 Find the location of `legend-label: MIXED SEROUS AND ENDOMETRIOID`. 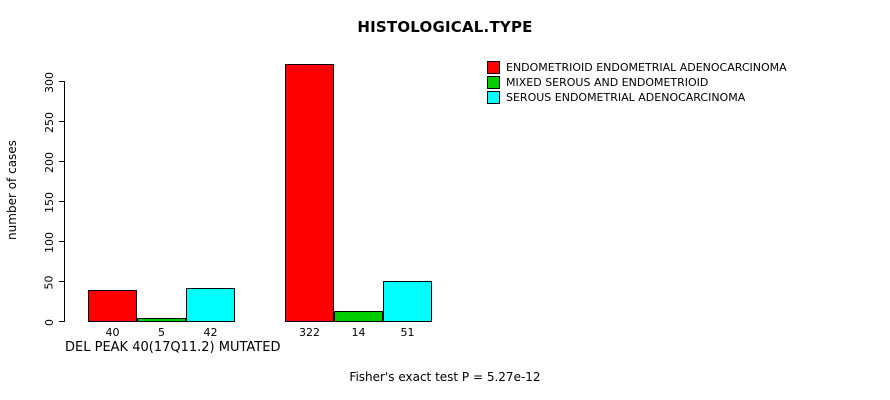

legend-label: MIXED SEROUS AND ENDOMETRIOID is located at coordinates (607, 82).